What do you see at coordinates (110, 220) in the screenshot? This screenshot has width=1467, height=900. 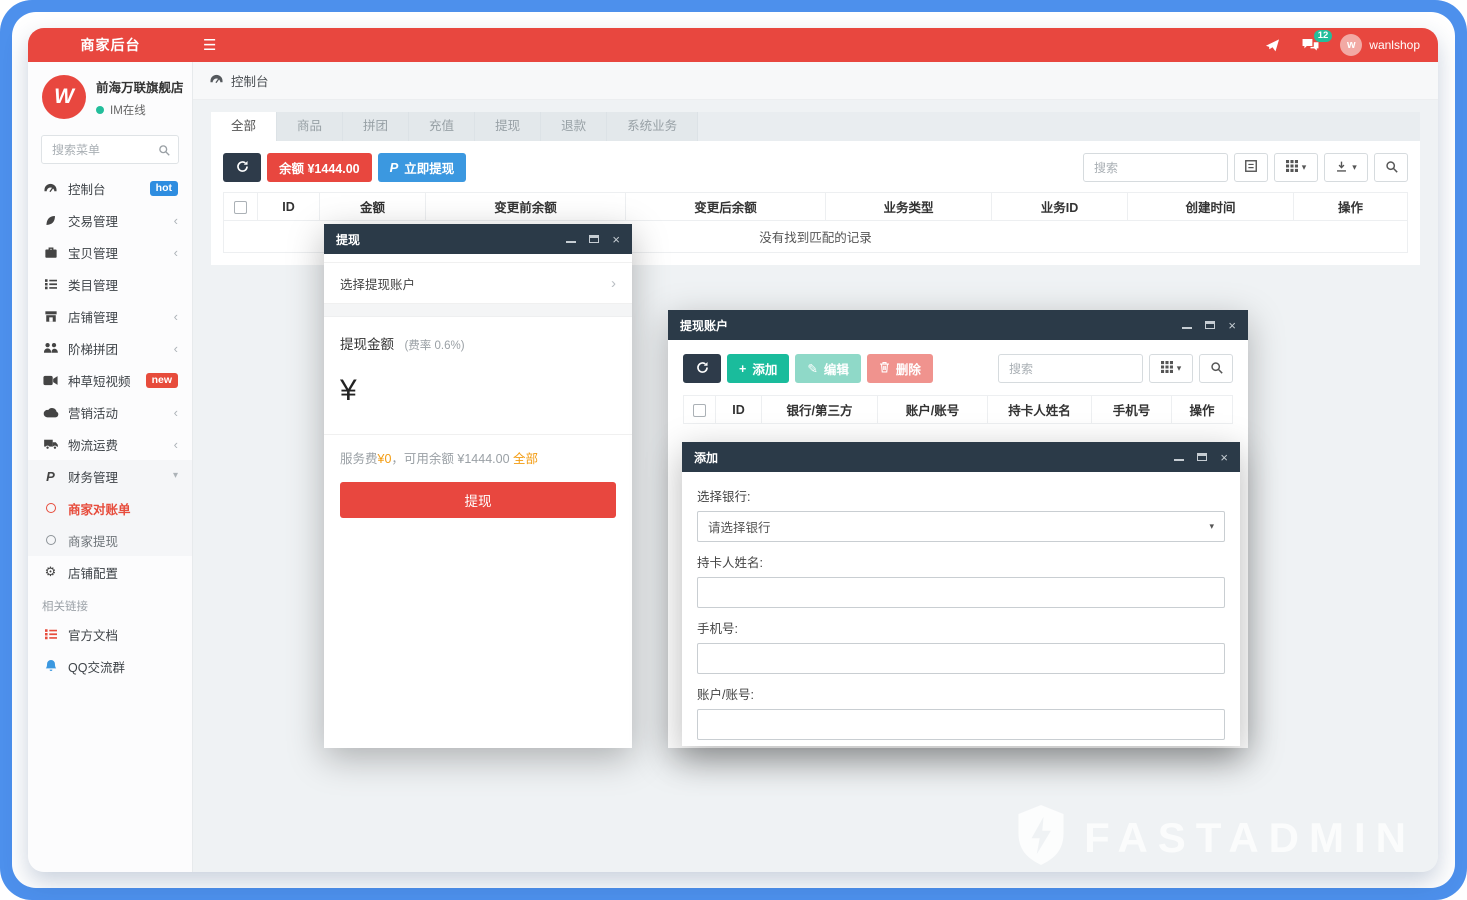 I see `sidebar-item-trade: 交易管理 ‹` at bounding box center [110, 220].